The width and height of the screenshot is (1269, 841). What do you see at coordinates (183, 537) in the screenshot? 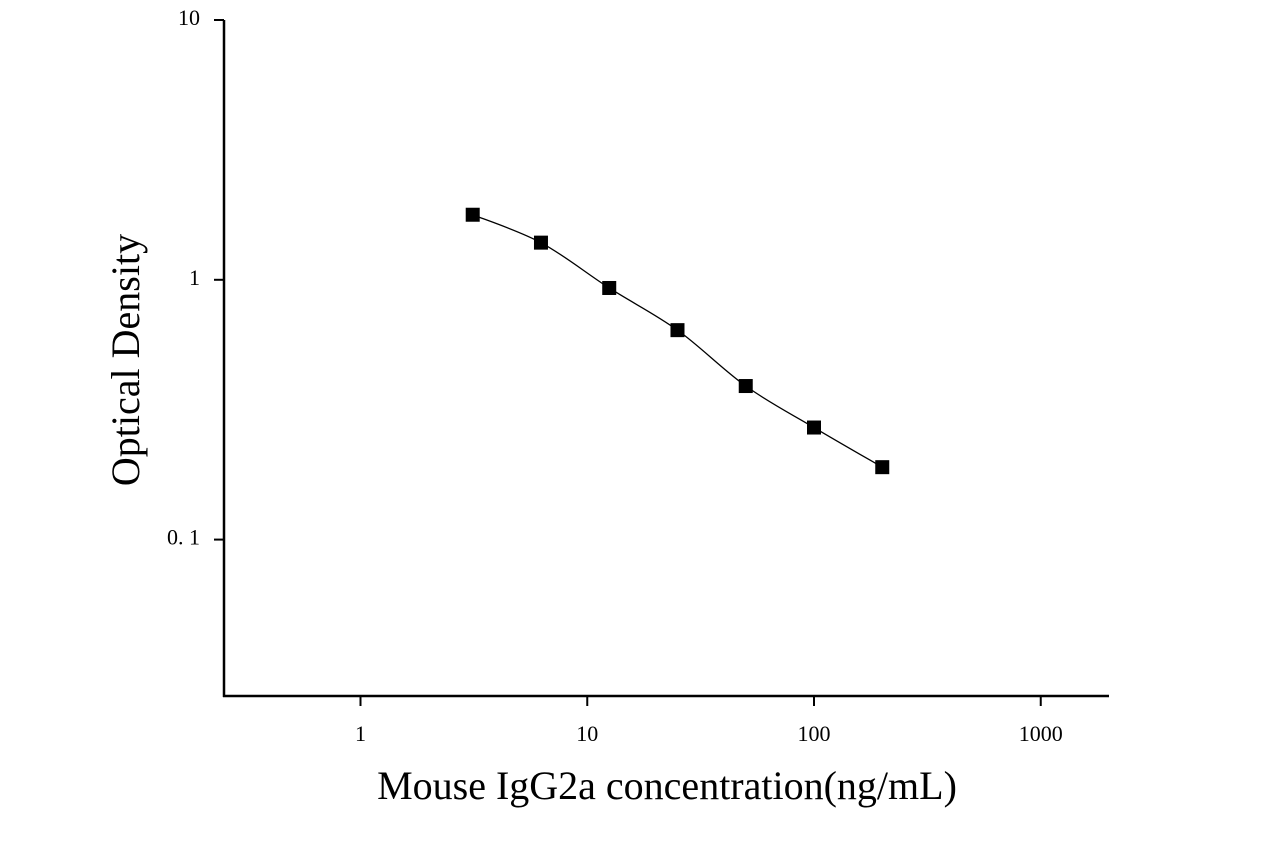
I see `y-tick-label: 0. 1` at bounding box center [183, 537].